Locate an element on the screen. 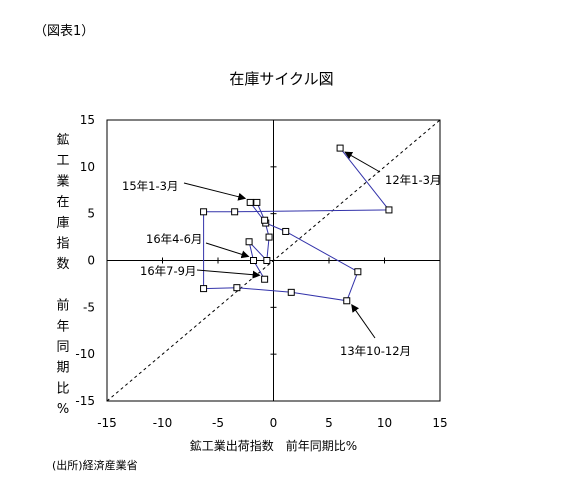 The image size is (563, 503). y-axis-label-char: 業 is located at coordinates (62, 181).